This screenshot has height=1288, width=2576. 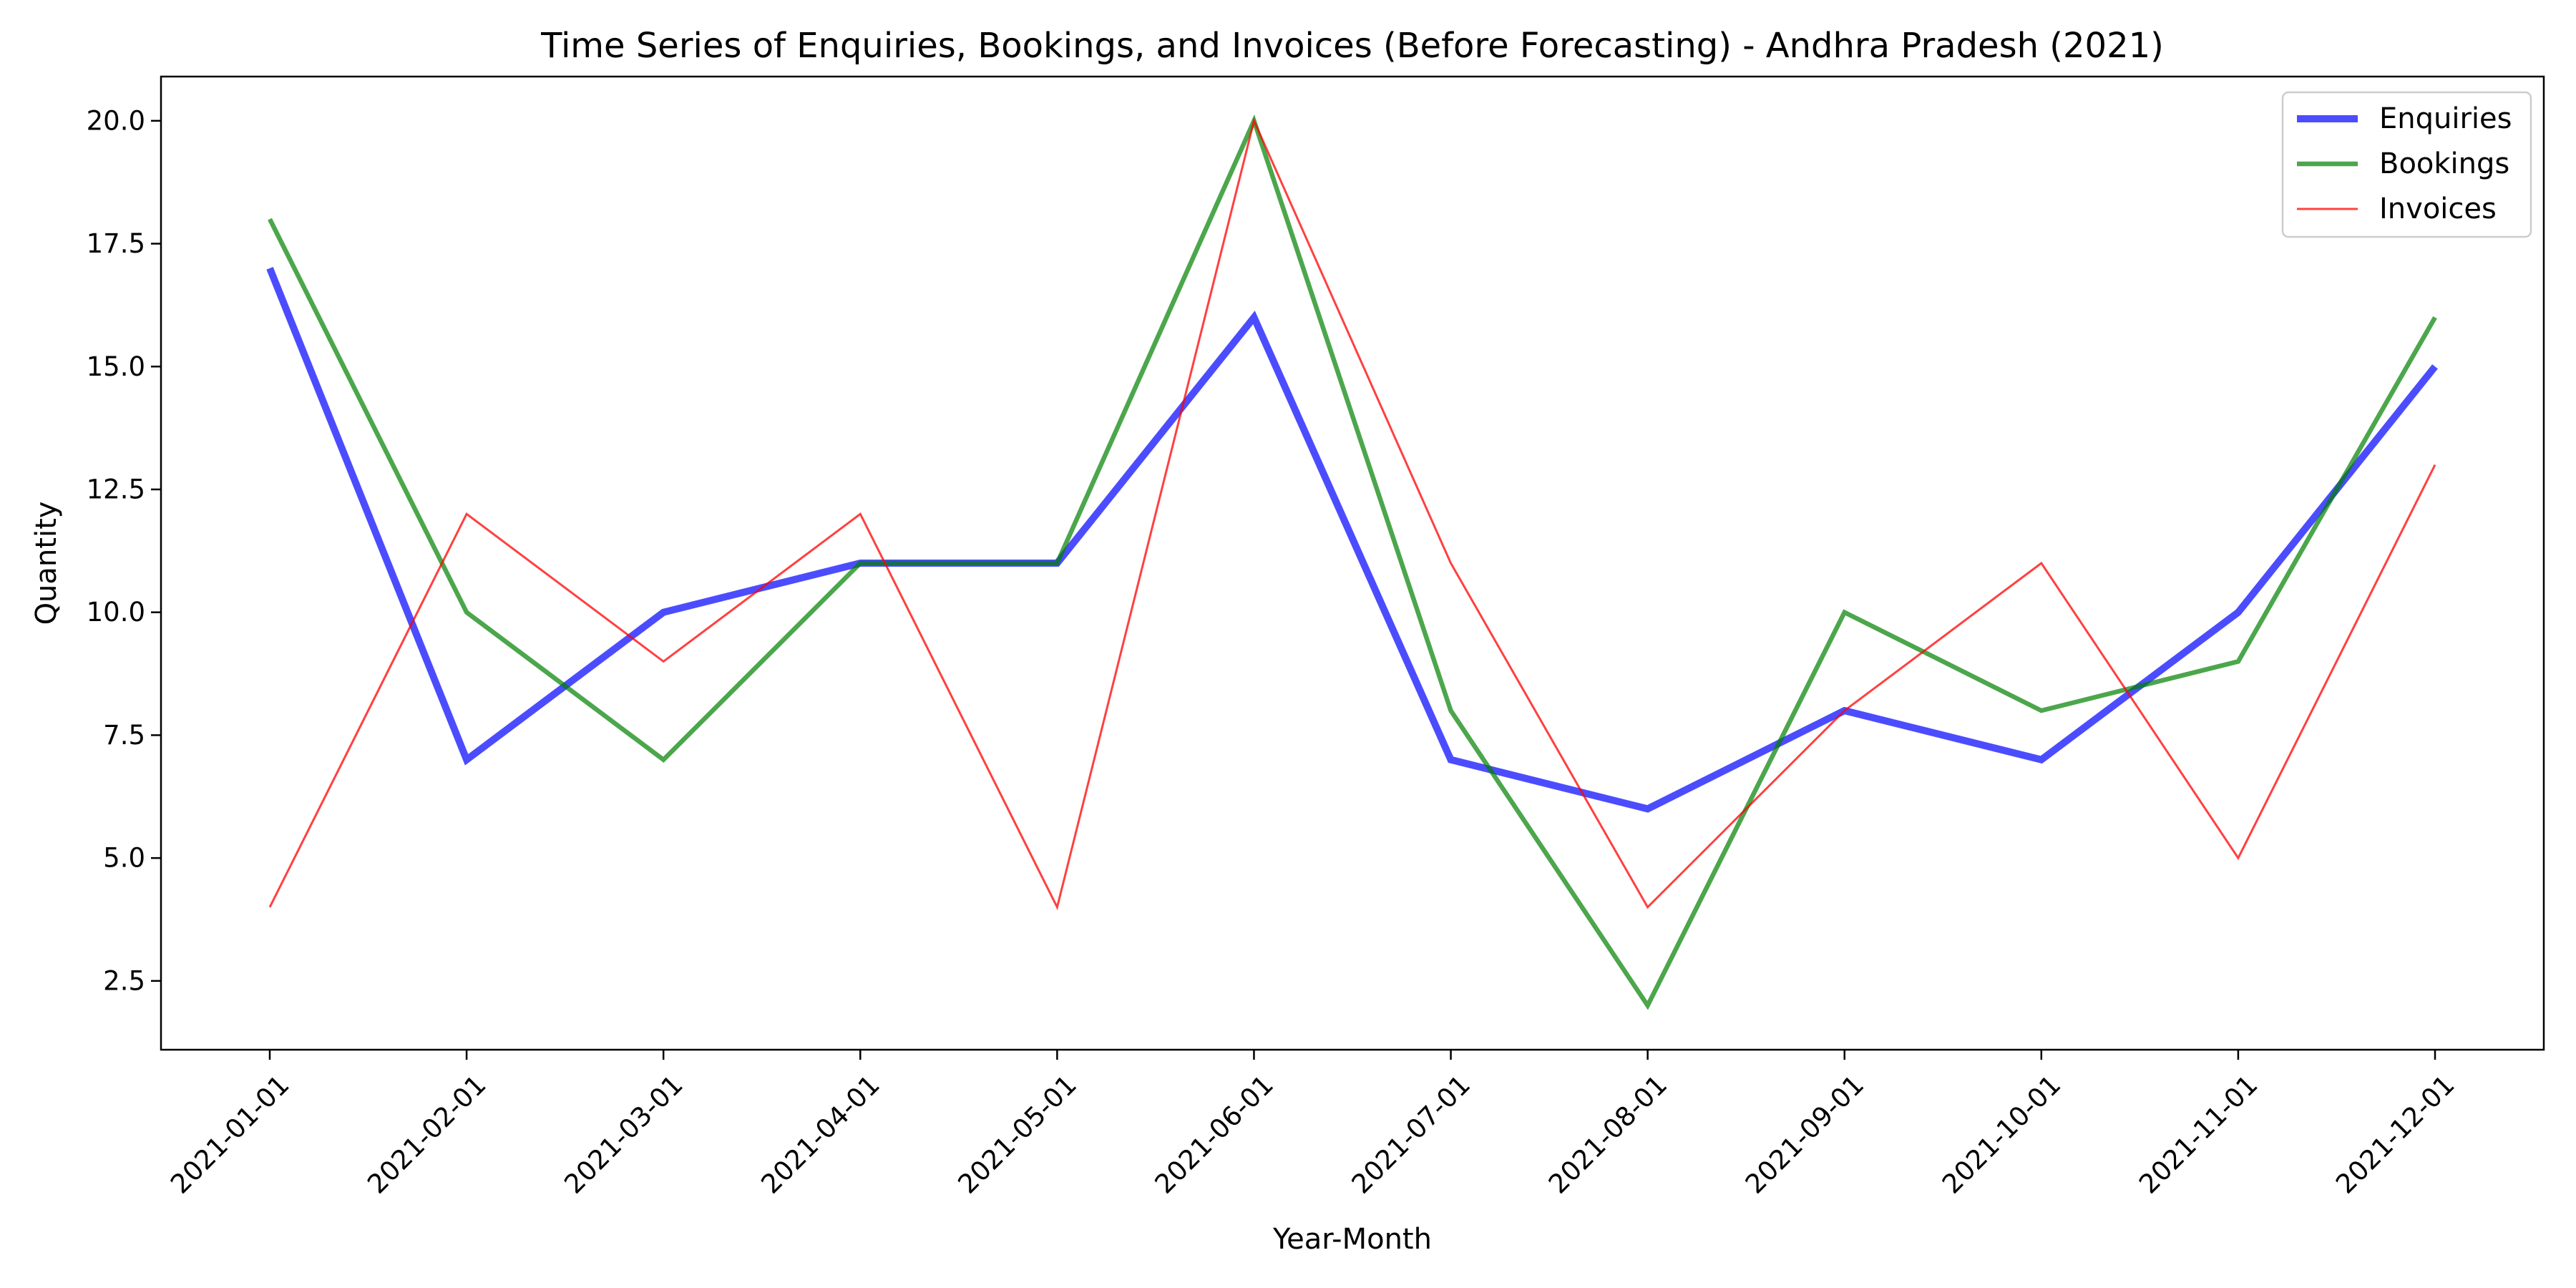 I want to click on y-tick-label: 17.5, so click(x=116, y=243).